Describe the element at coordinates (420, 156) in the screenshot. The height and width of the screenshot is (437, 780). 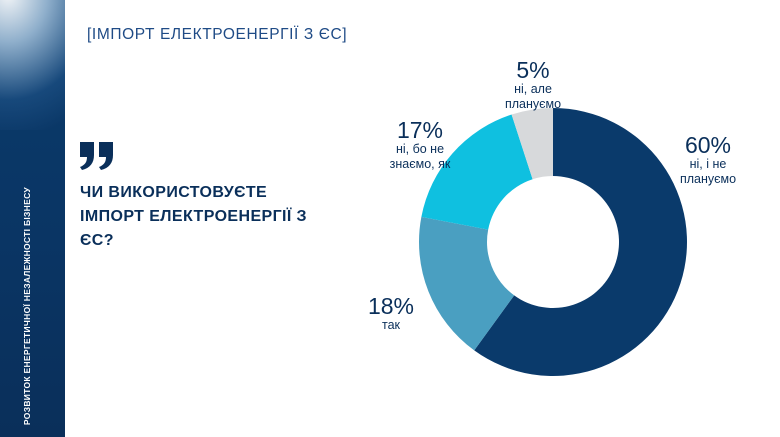
I see `slice-caption-2: ні, бо не знаємо, як` at that location.